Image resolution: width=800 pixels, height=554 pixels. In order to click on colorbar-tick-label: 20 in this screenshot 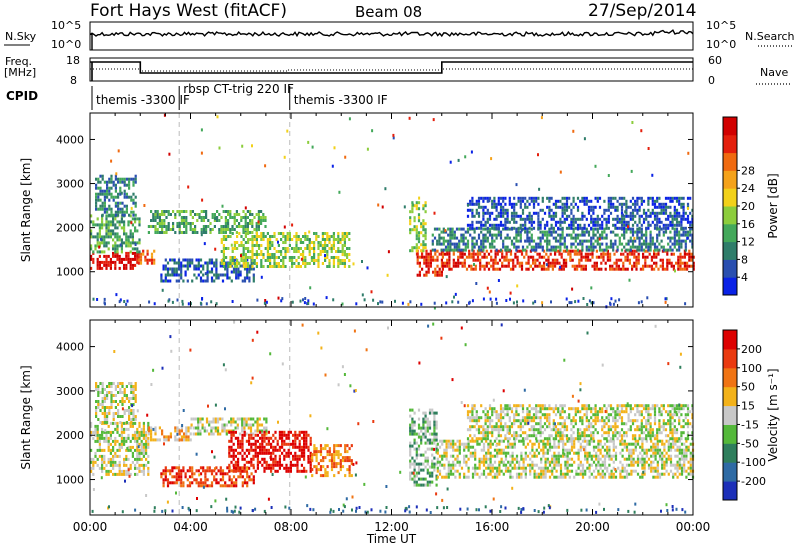, I will do `click(748, 206)`.